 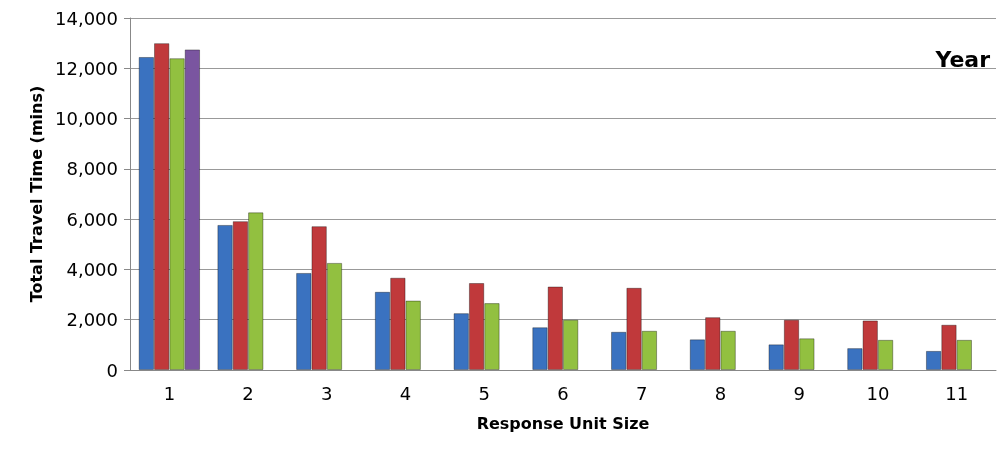 What do you see at coordinates (92, 219) in the screenshot?
I see `y-tick-label: 6,000` at bounding box center [92, 219].